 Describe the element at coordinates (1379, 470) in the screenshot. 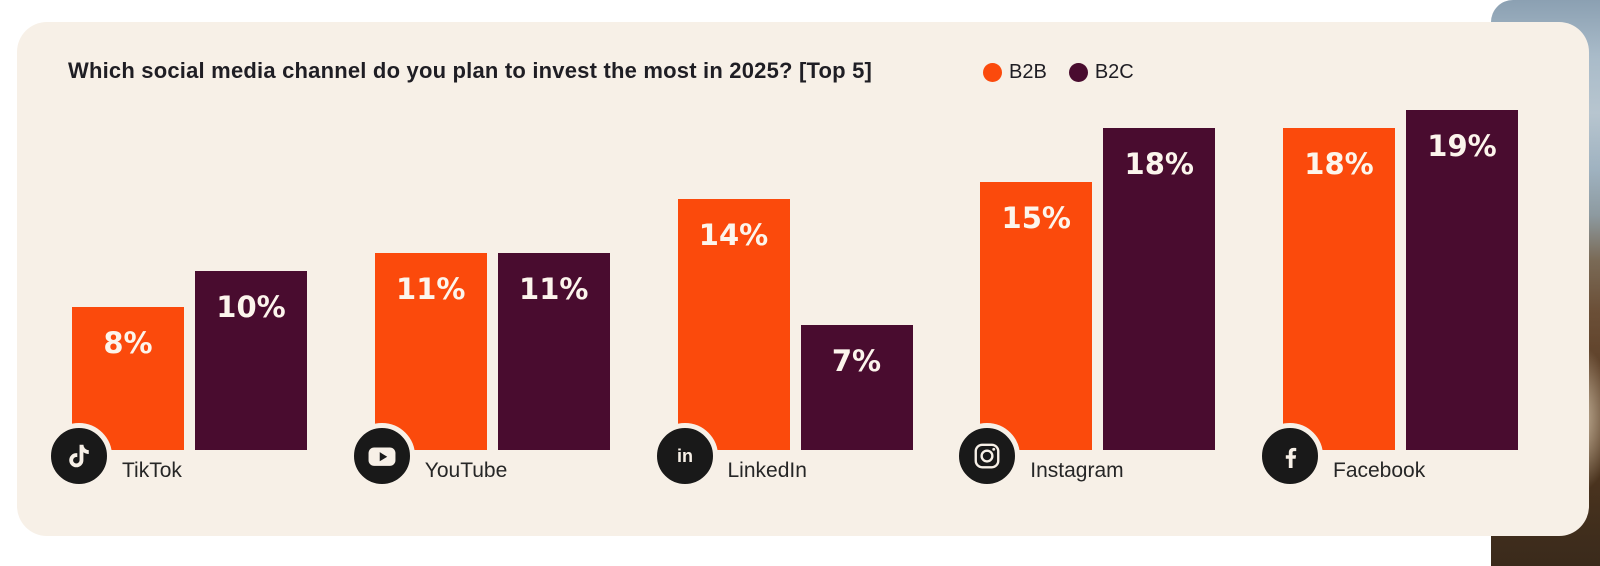

I see `platform-label-facebook: Facebook` at that location.